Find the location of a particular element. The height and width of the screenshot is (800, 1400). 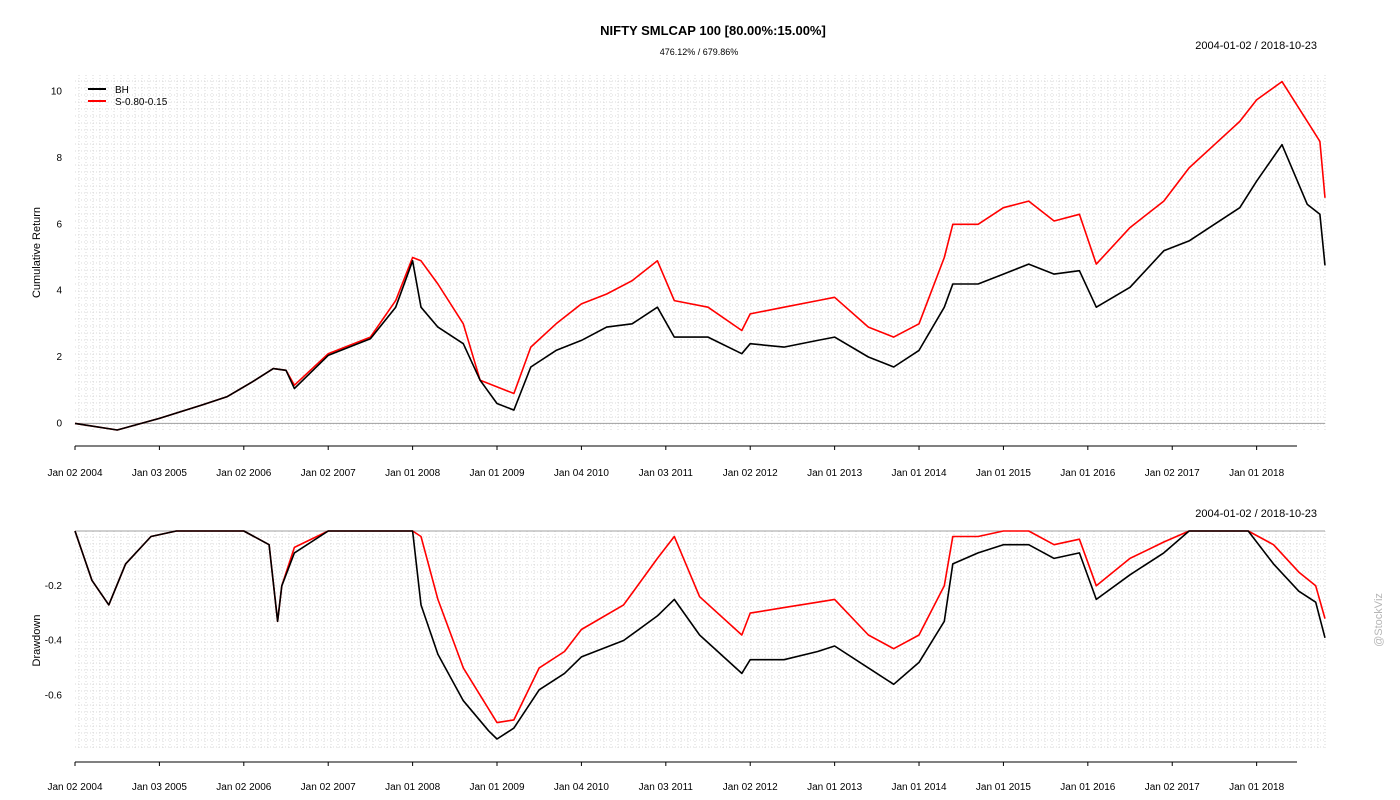

legend: BH S-0.80-0.15 is located at coordinates (128, 96).